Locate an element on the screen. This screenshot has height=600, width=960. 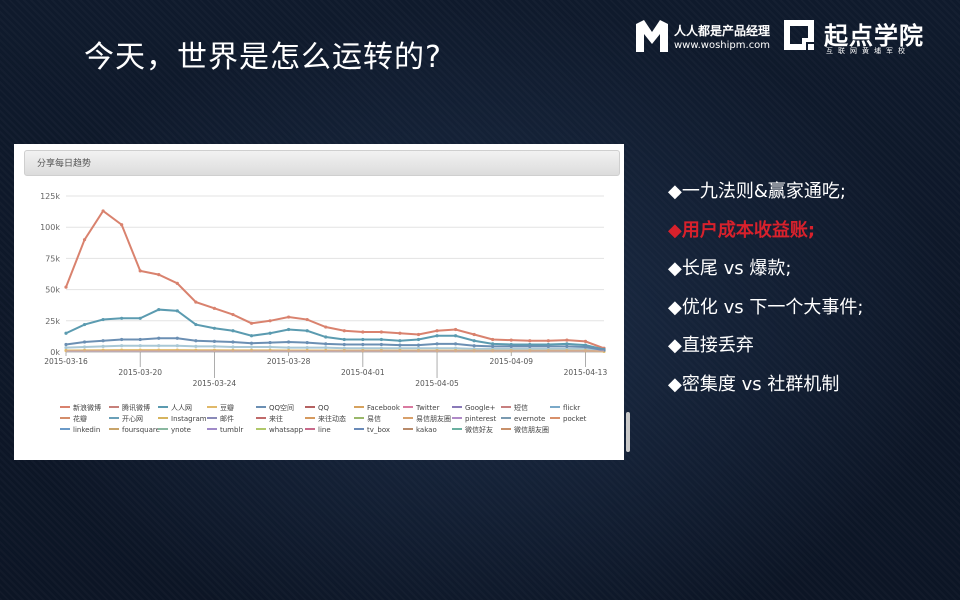
qidian-subtitle: 互联网黄埔军校 is located at coordinates (868, 51).